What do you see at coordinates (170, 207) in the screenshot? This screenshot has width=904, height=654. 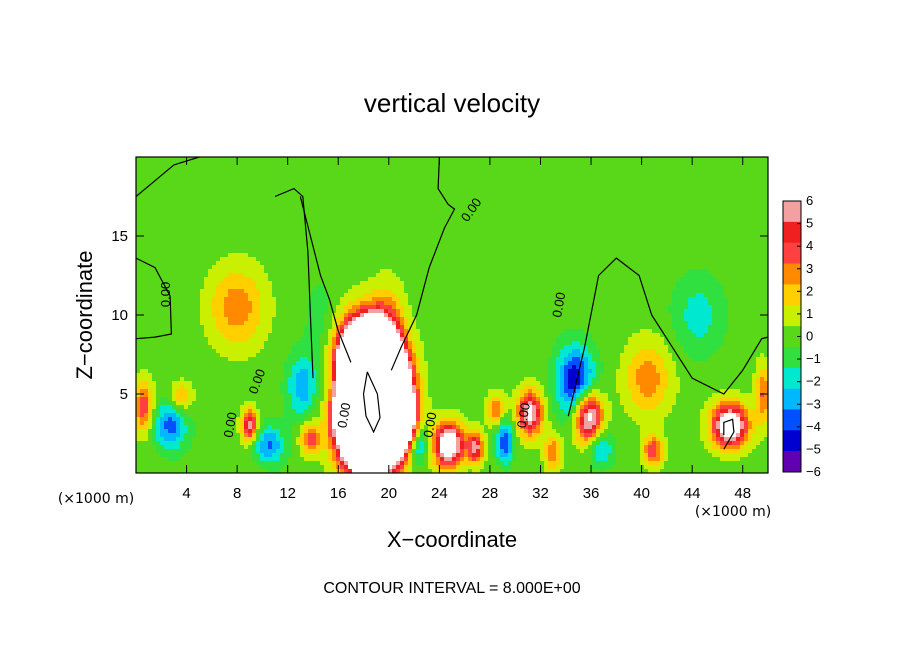 I see `field-cell-1904` at bounding box center [170, 207].